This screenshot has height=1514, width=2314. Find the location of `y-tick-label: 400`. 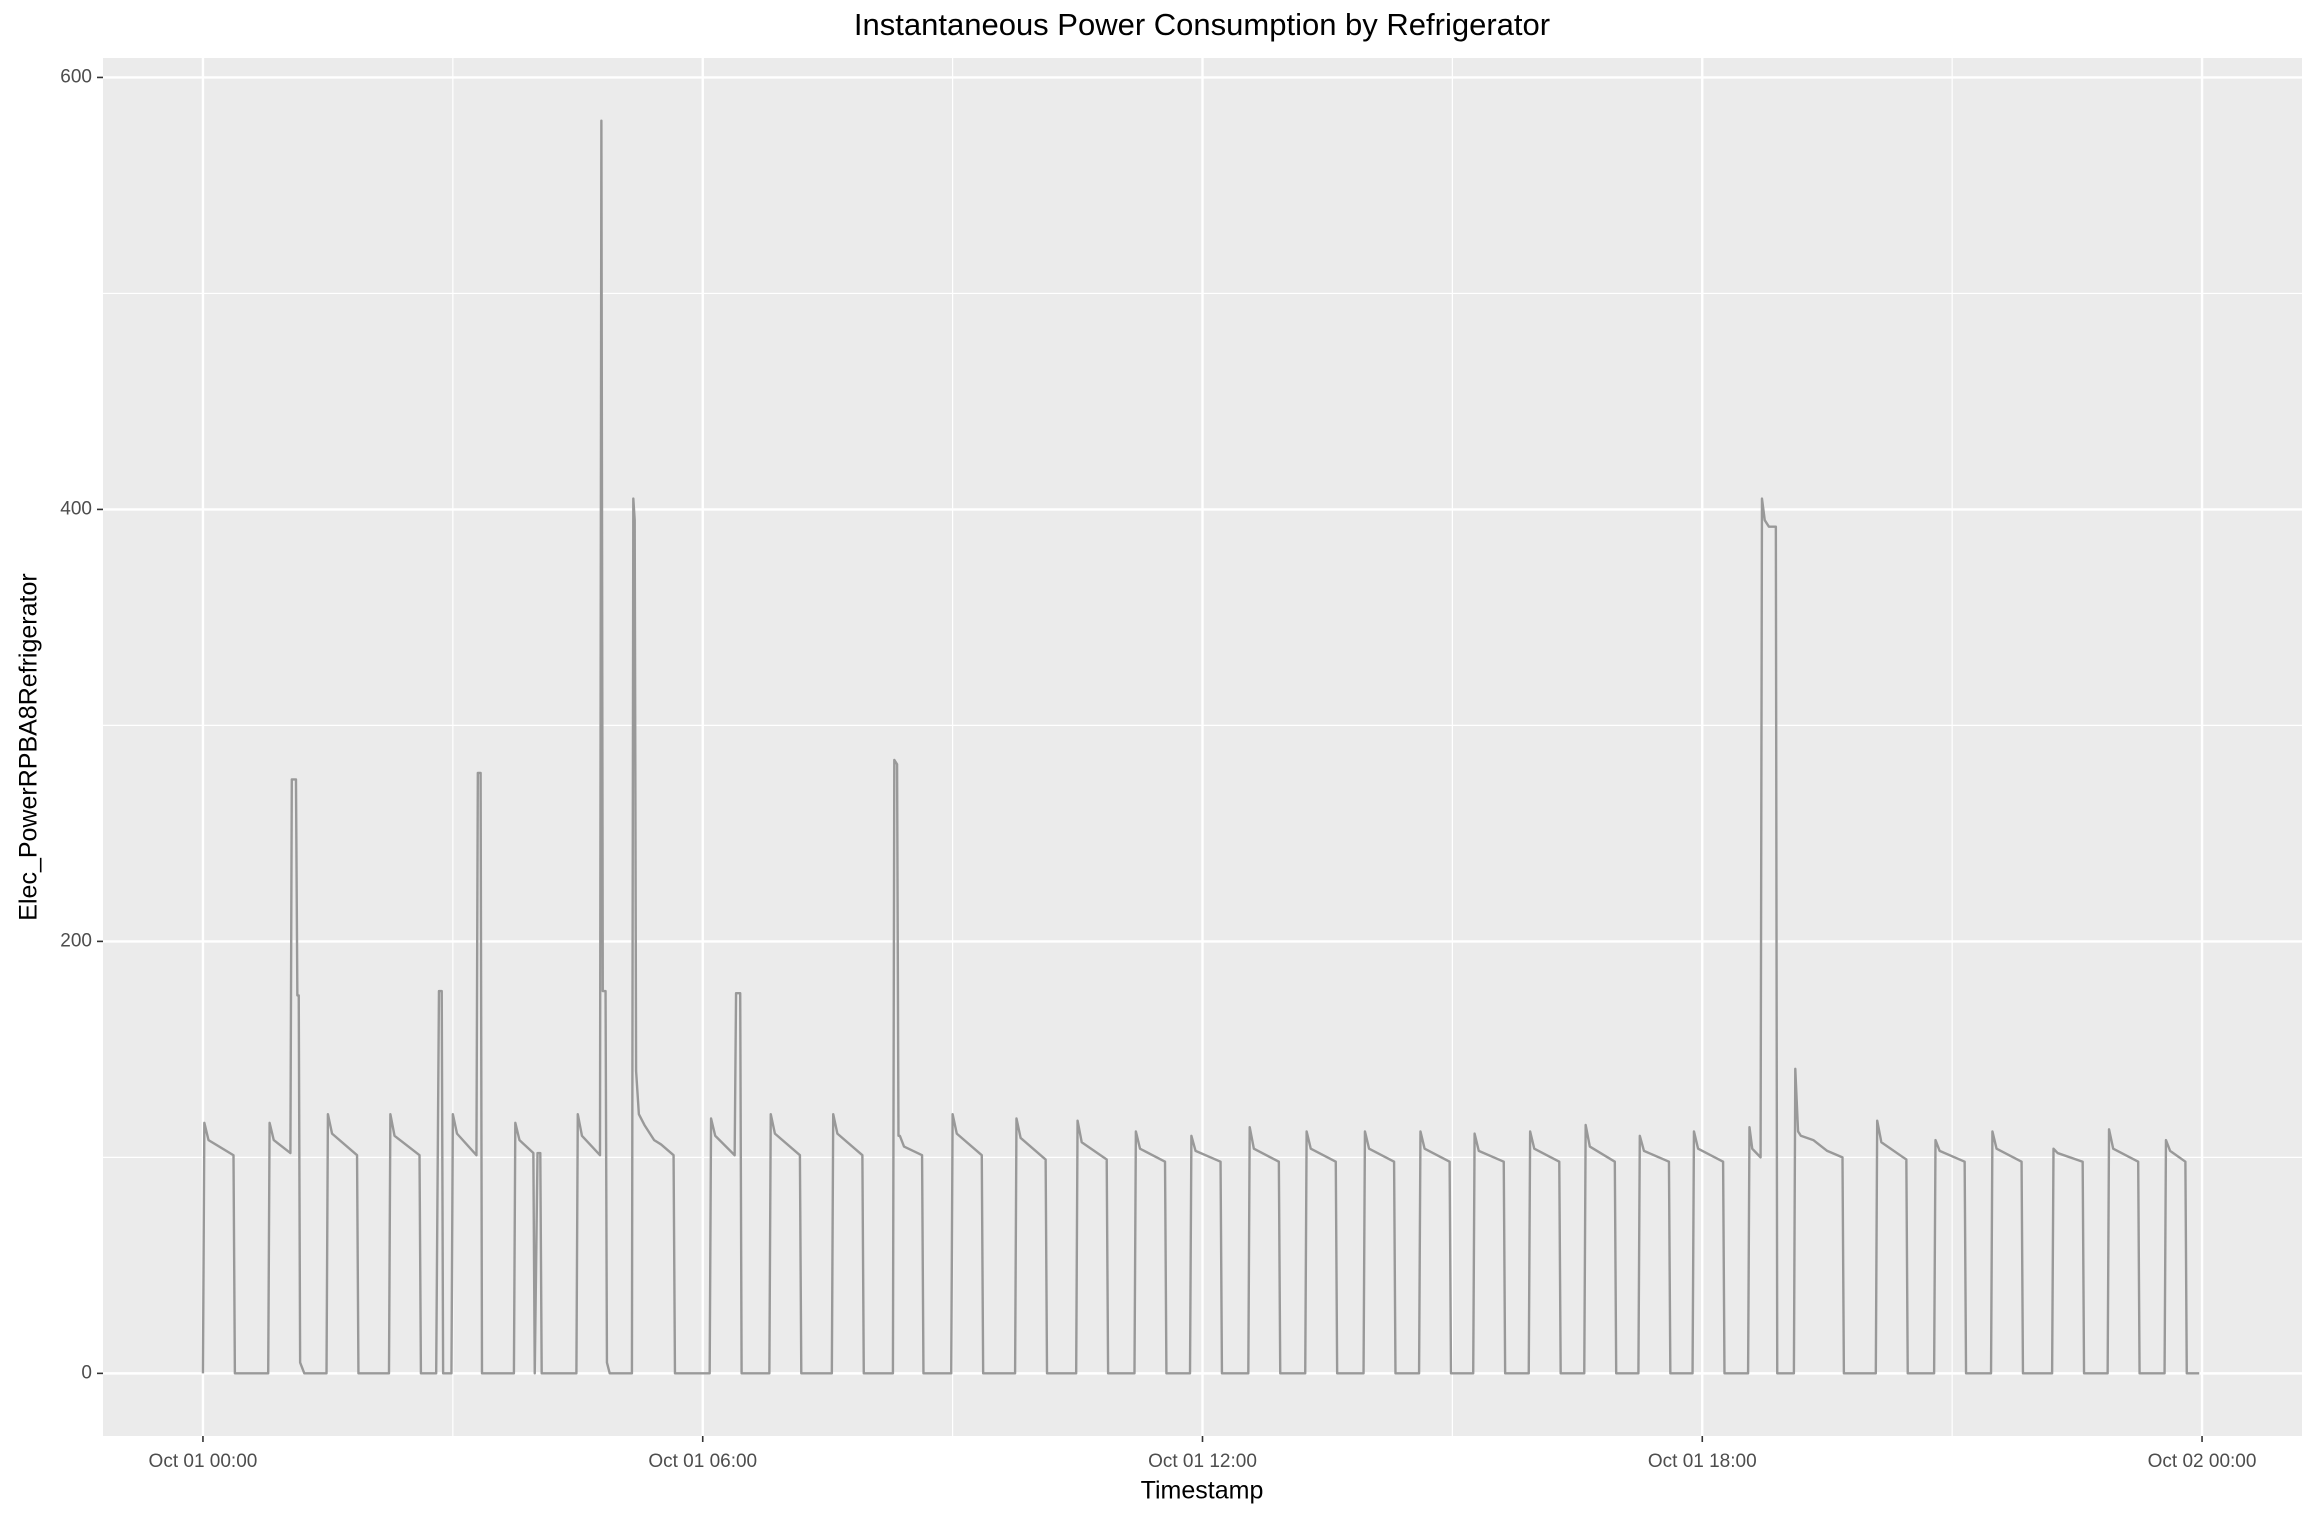

y-tick-label: 400 is located at coordinates (76, 508).